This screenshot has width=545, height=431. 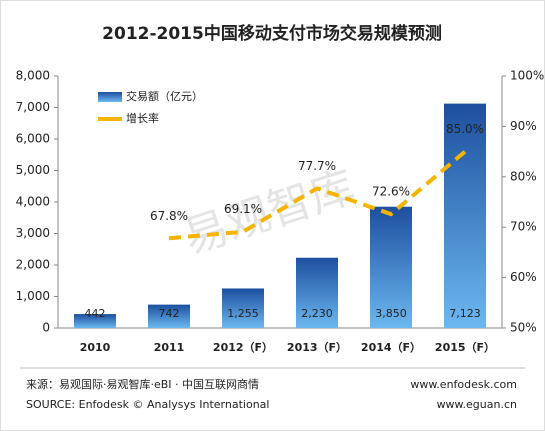 What do you see at coordinates (391, 313) in the screenshot?
I see `value-label: 3,850` at bounding box center [391, 313].